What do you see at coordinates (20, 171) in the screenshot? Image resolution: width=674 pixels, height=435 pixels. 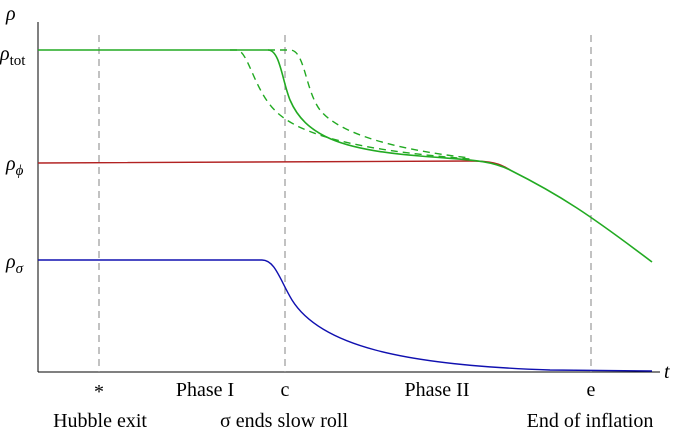 I see `label-part: ϕ` at bounding box center [20, 171].